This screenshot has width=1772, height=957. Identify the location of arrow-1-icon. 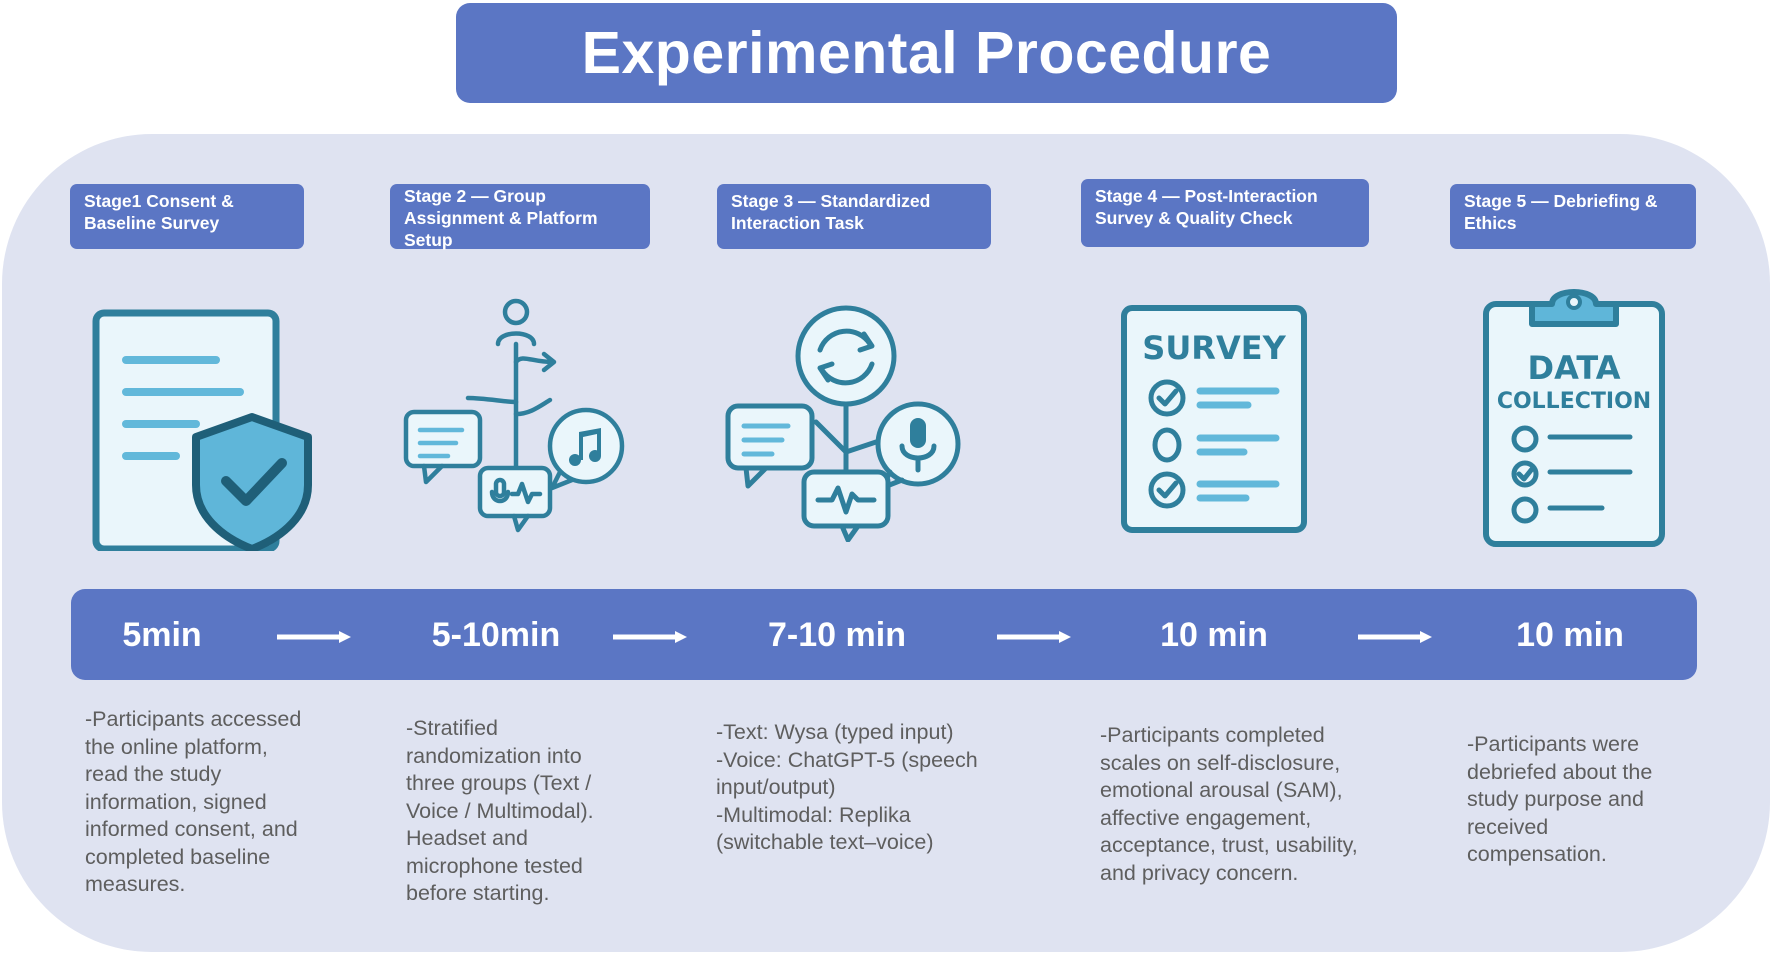
(314, 637).